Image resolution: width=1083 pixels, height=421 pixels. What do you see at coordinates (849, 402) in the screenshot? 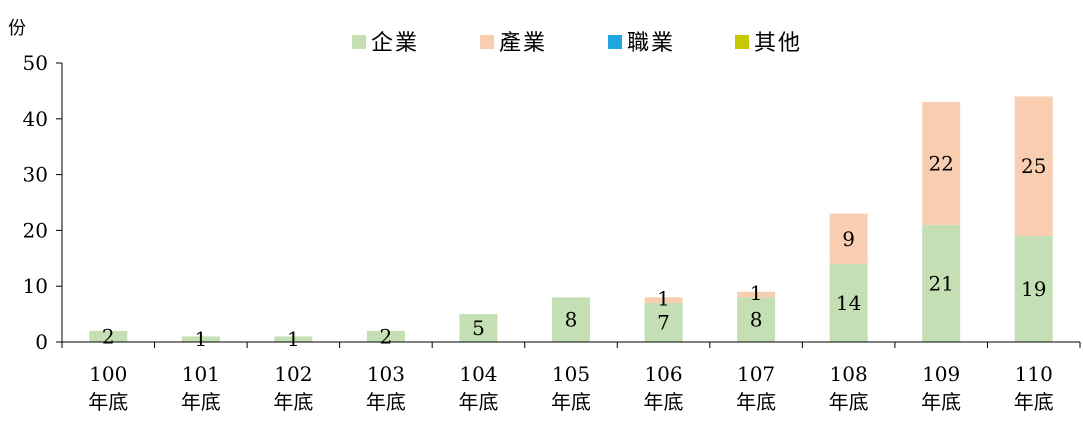
I see `x-label-suffix-108: 年底` at bounding box center [849, 402].